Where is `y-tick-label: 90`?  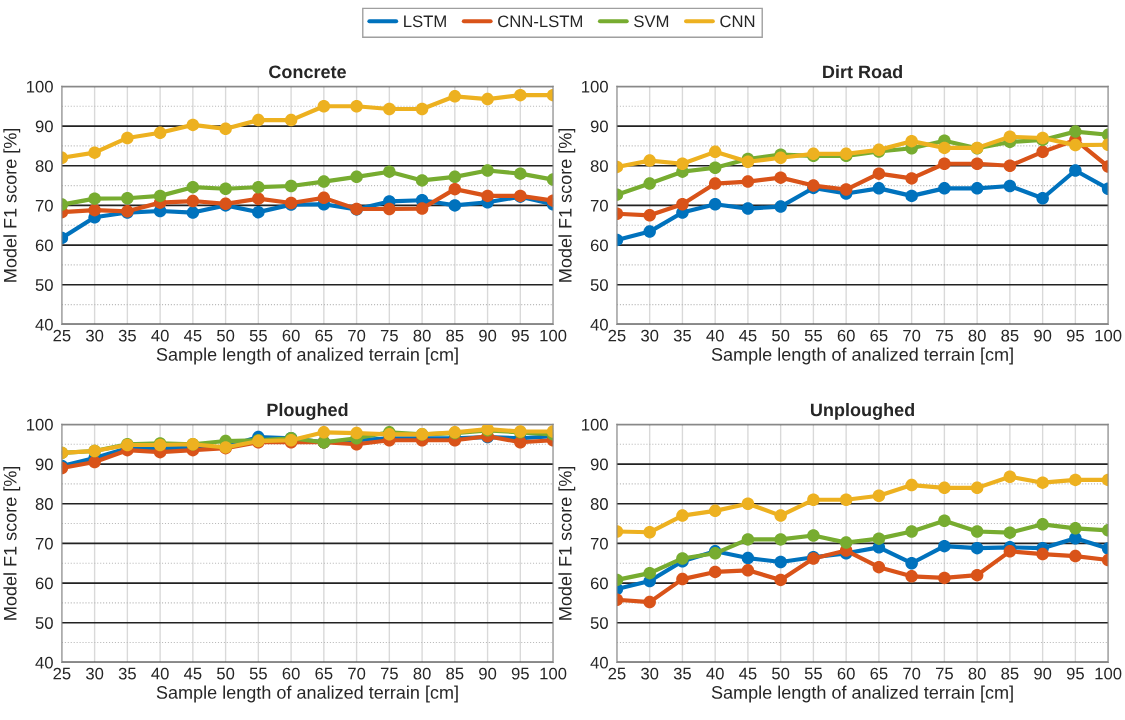
y-tick-label: 90 is located at coordinates (44, 126).